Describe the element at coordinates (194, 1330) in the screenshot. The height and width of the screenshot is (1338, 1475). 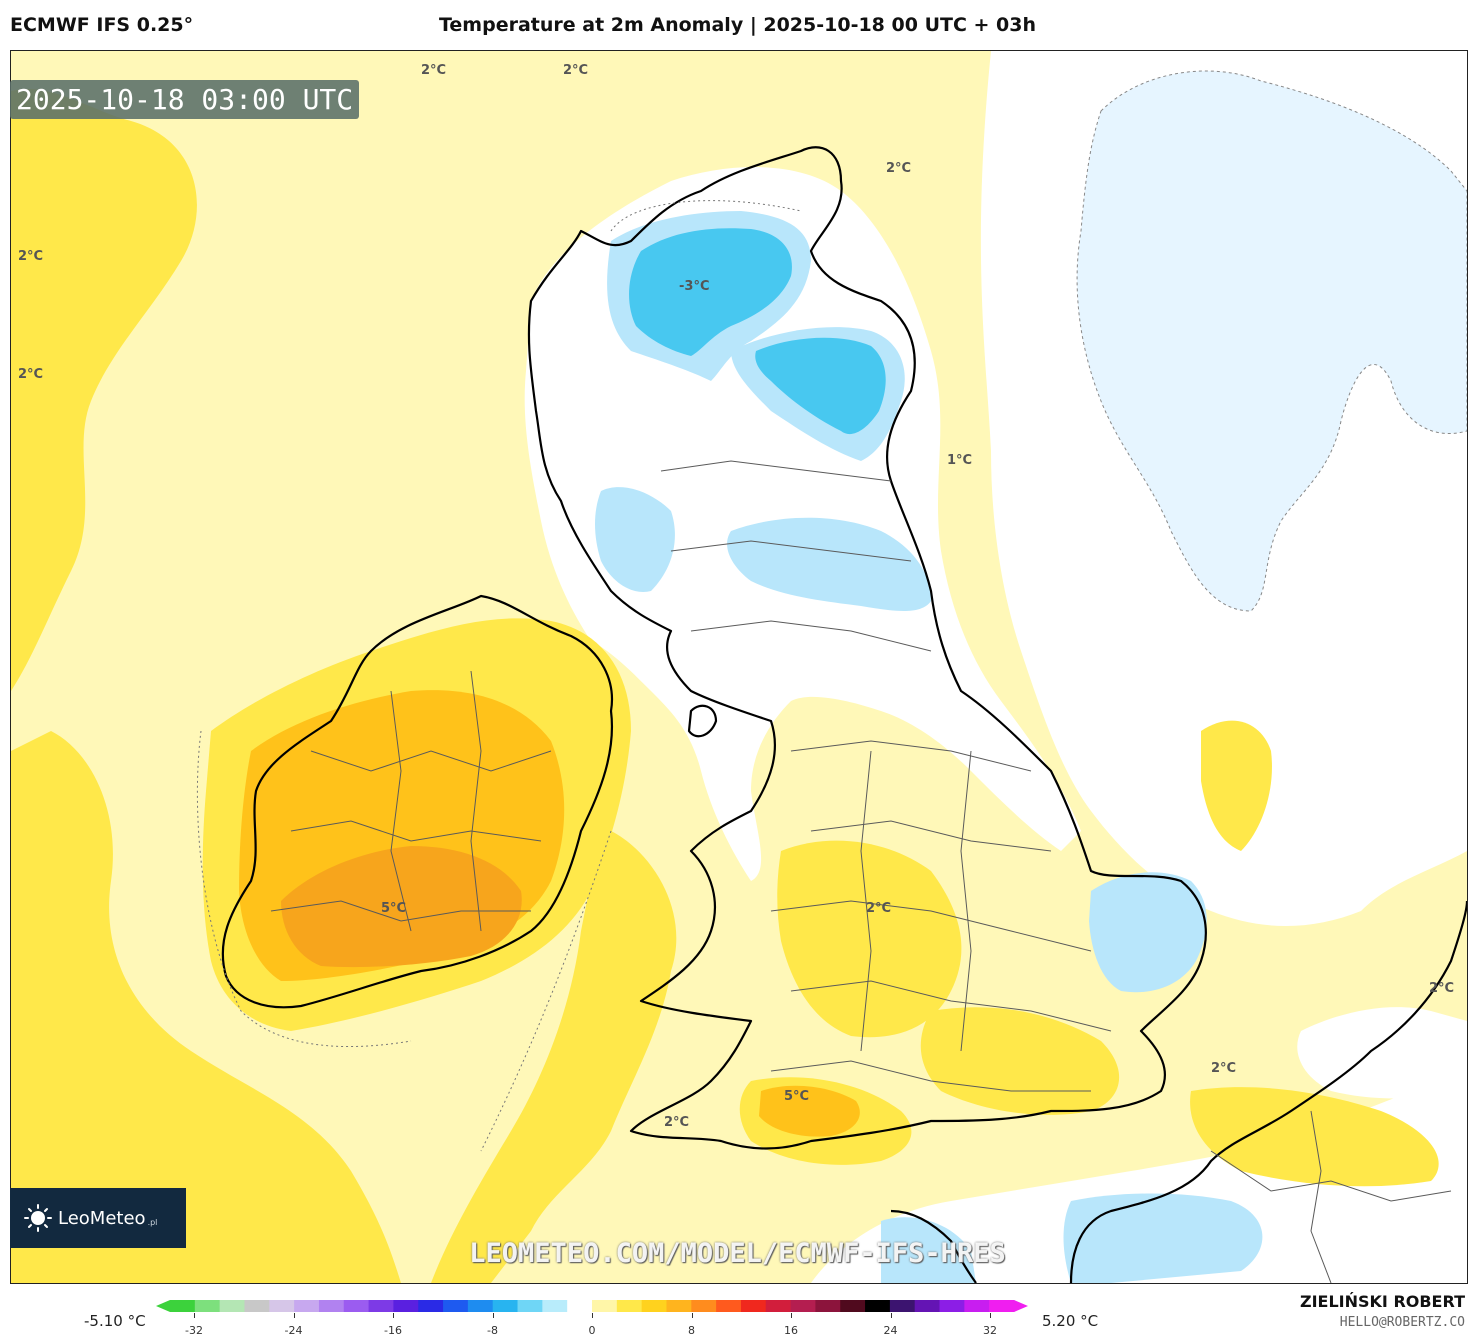
I see `colorbar-tick-label: -32` at that location.